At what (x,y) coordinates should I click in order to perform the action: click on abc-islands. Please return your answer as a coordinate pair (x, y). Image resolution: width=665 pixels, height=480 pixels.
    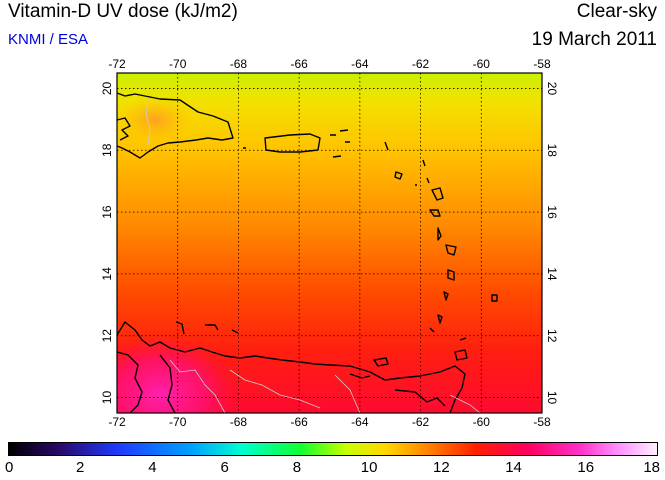
    Looking at the image, I should click on (207, 328).